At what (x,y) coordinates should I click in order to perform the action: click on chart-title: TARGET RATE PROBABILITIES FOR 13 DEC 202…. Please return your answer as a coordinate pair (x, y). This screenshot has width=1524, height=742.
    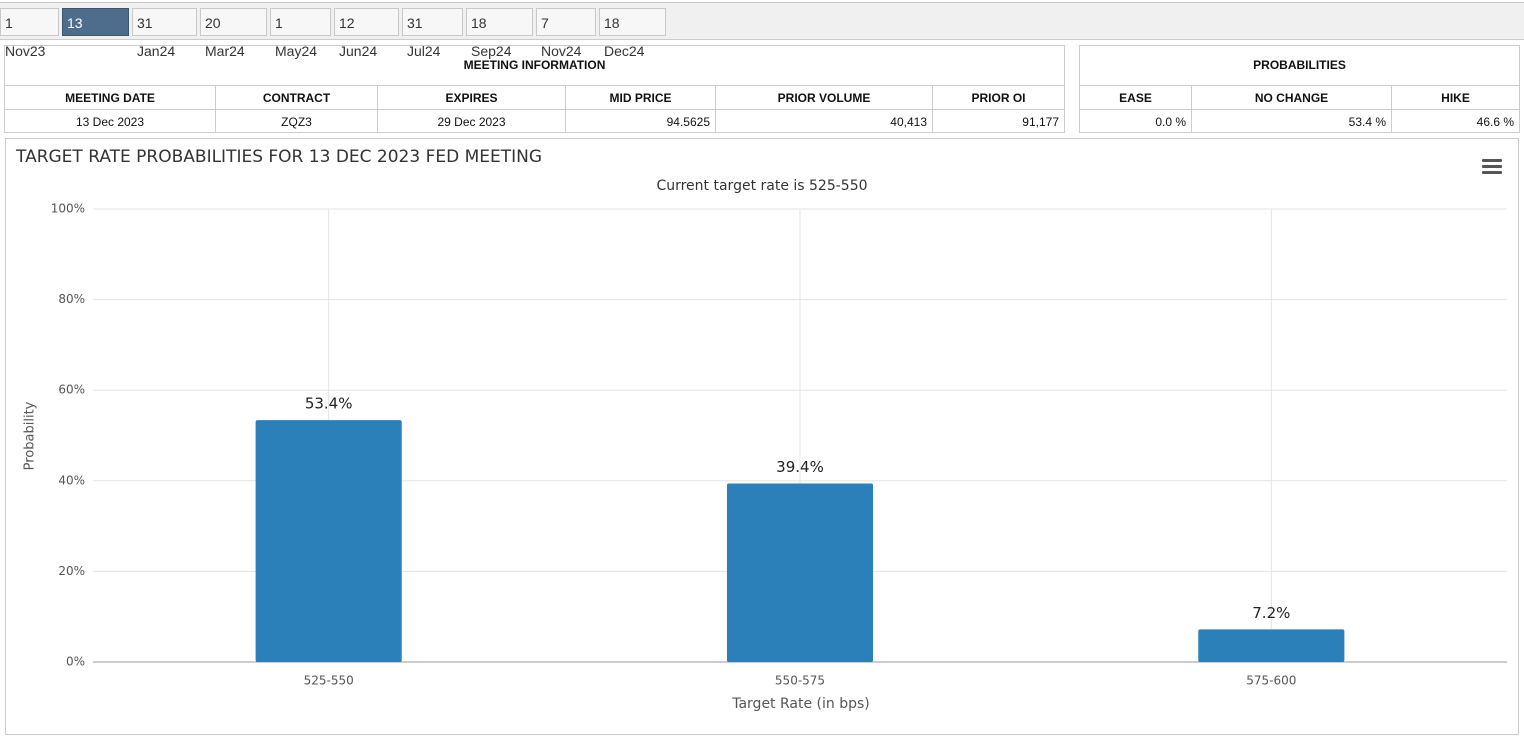
    Looking at the image, I should click on (278, 157).